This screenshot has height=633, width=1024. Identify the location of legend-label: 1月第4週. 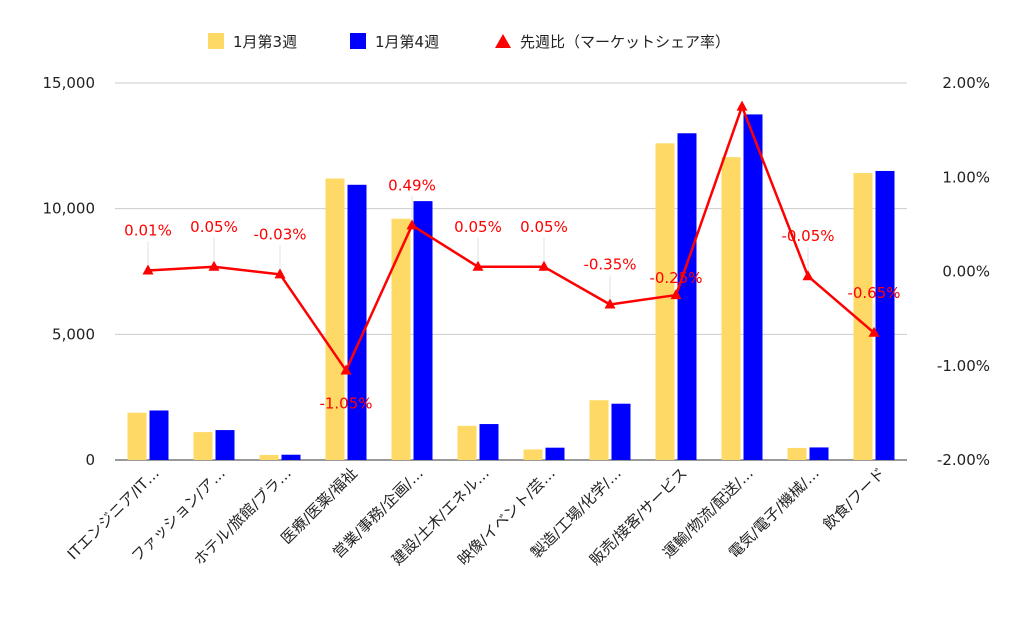
(407, 42).